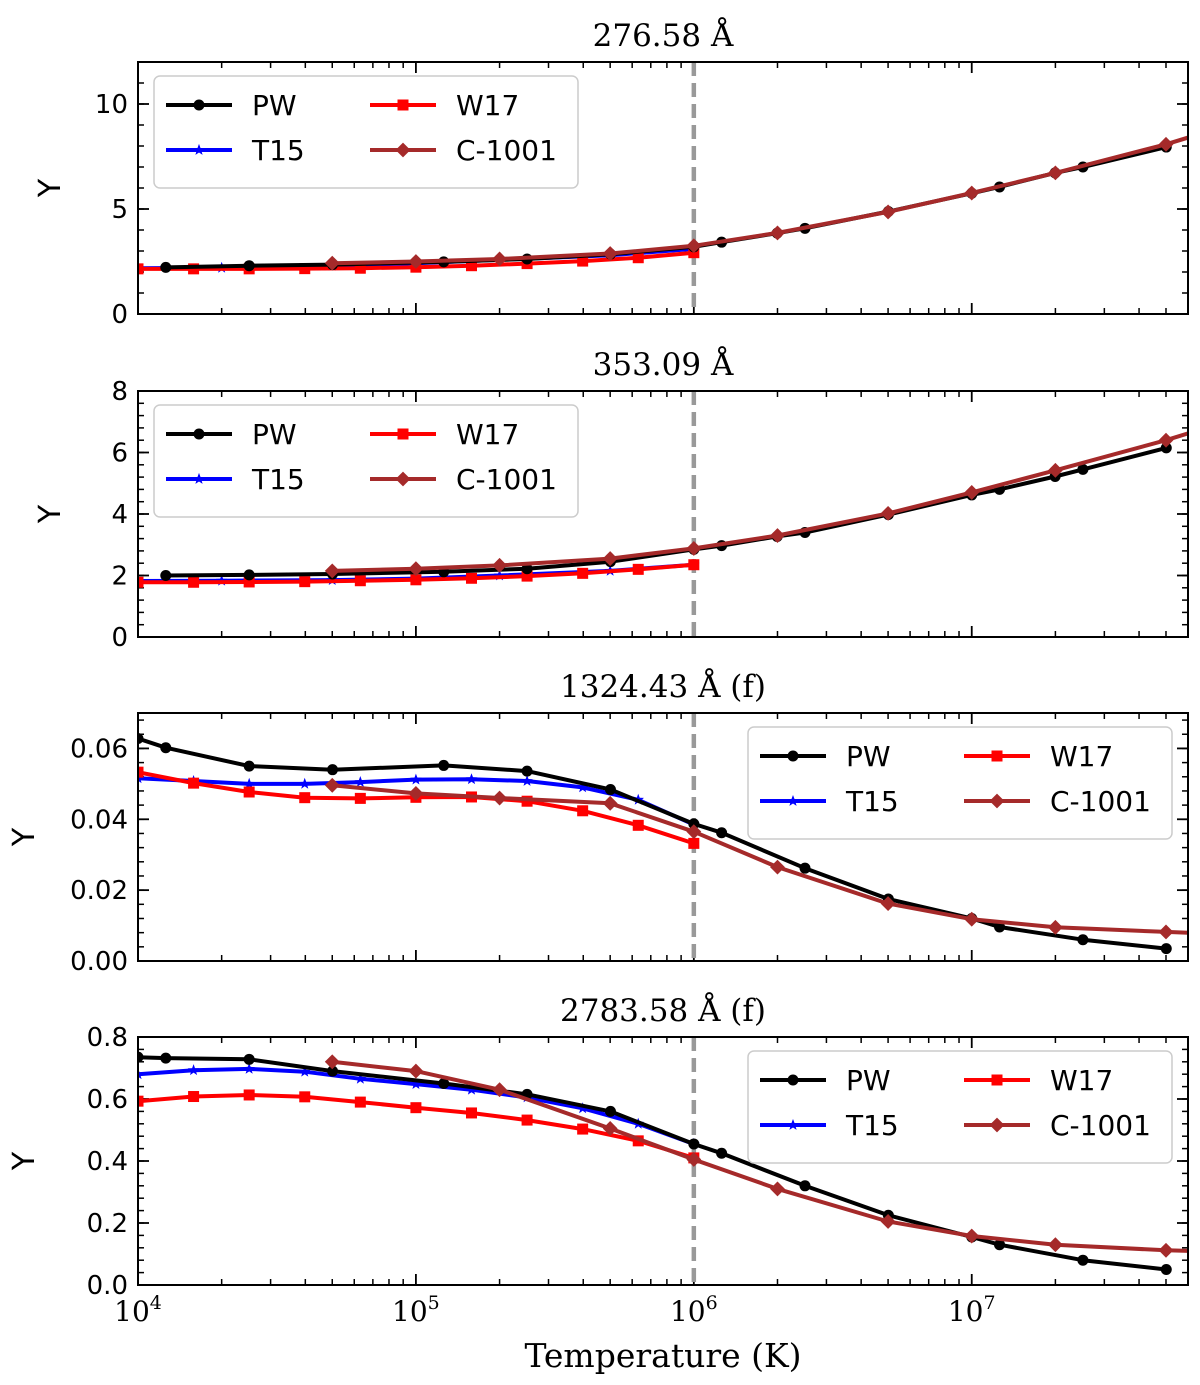 The height and width of the screenshot is (1385, 1200). What do you see at coordinates (119, 638) in the screenshot?
I see `y-tick-label: 0` at bounding box center [119, 638].